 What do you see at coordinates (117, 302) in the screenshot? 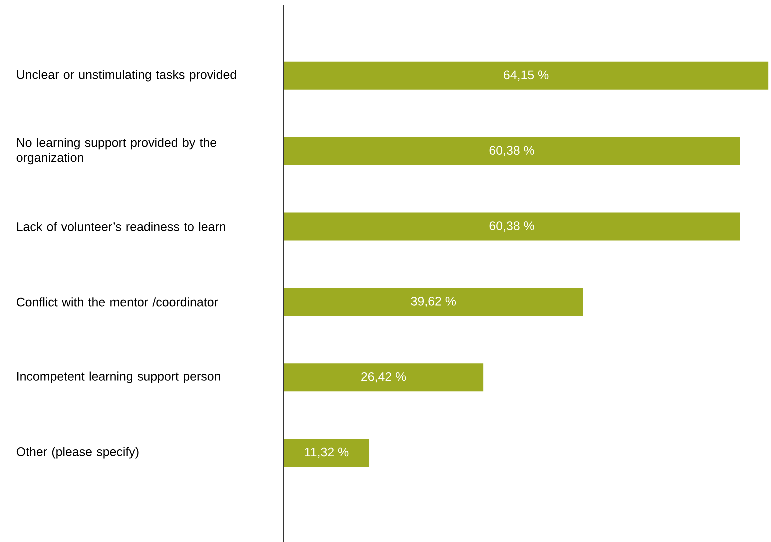
I see `y-tick-label: Conflict with the mentor /coordinator` at bounding box center [117, 302].